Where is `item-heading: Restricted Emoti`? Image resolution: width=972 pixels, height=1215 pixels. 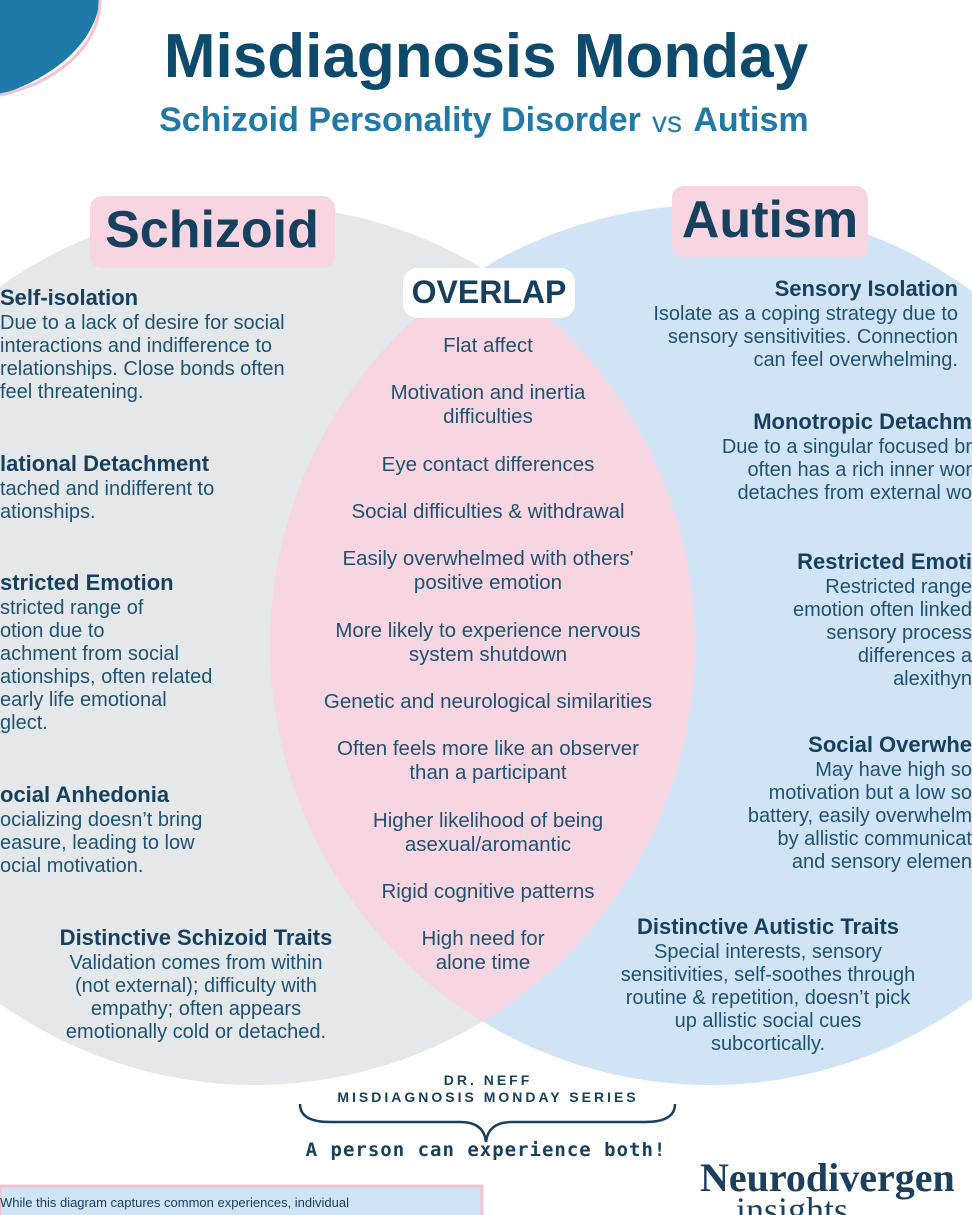
item-heading: Restricted Emoti is located at coordinates (884, 561).